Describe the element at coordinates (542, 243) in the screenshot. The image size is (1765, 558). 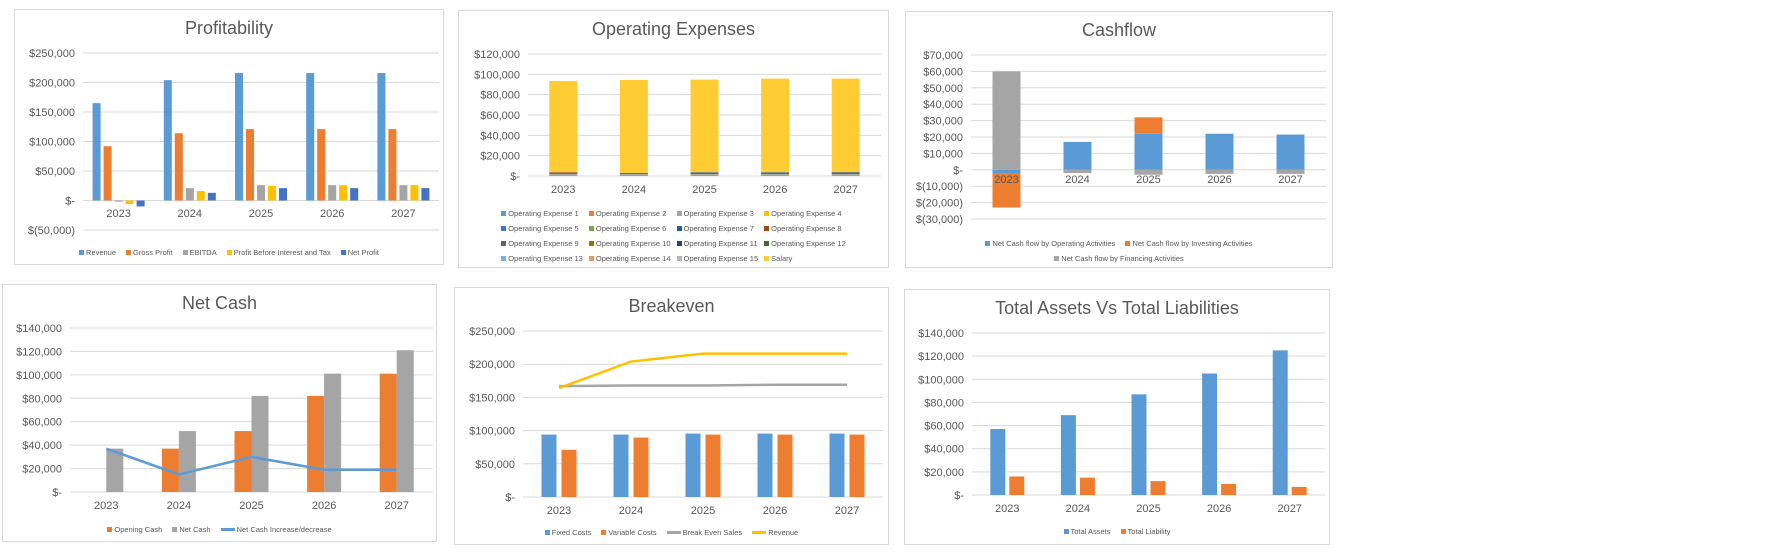
I see `legend-item: Operating Expense 9` at that location.